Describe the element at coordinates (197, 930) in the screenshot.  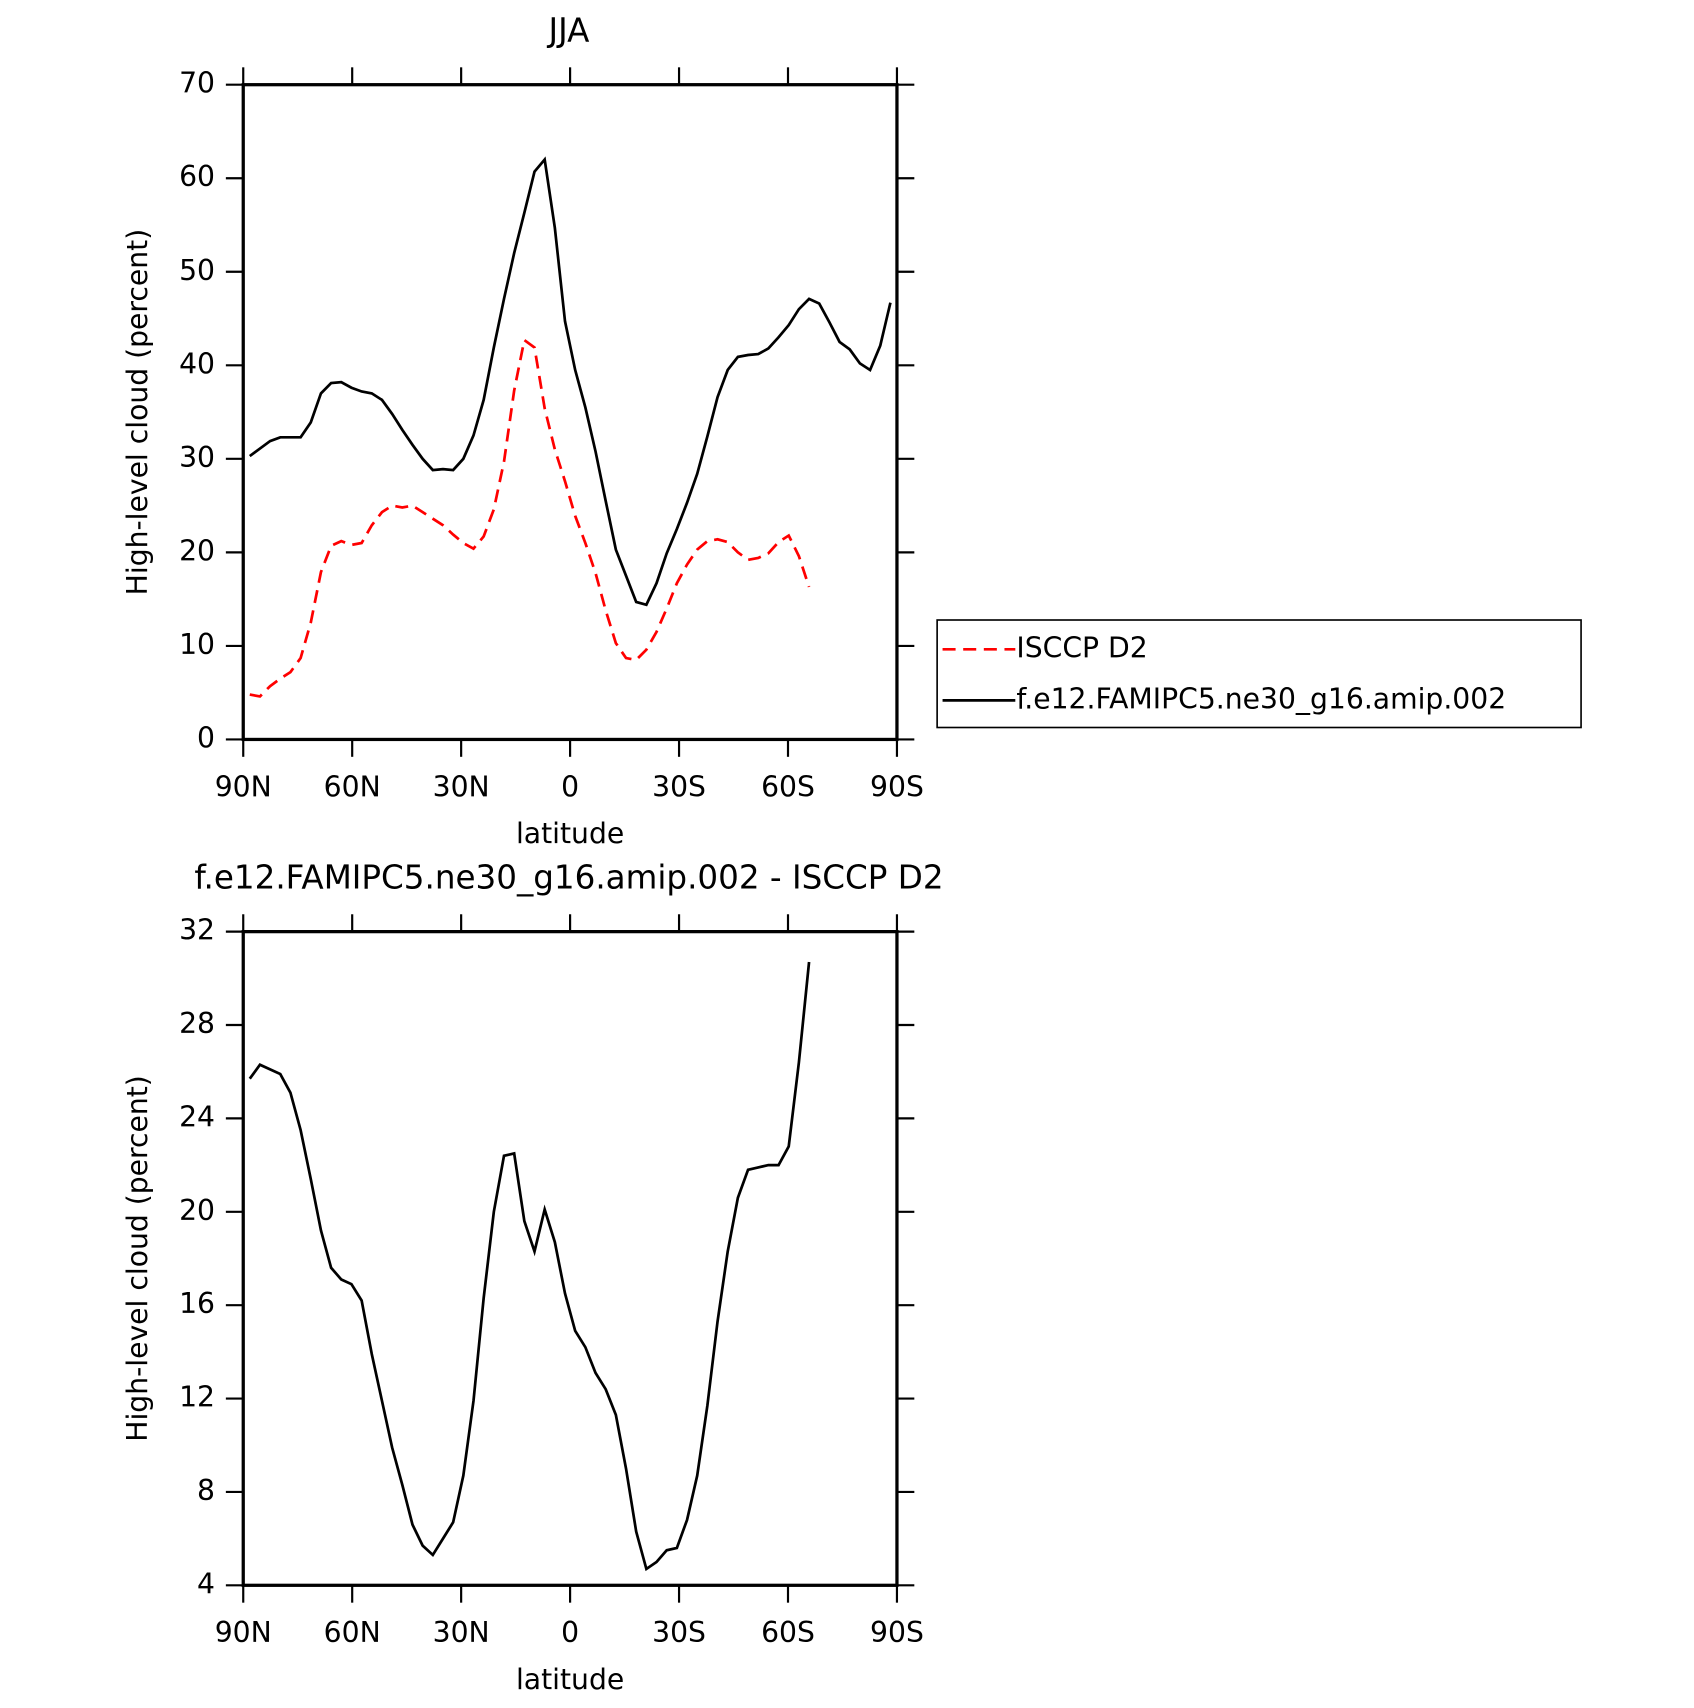
I see `y-tick-label: 32` at that location.